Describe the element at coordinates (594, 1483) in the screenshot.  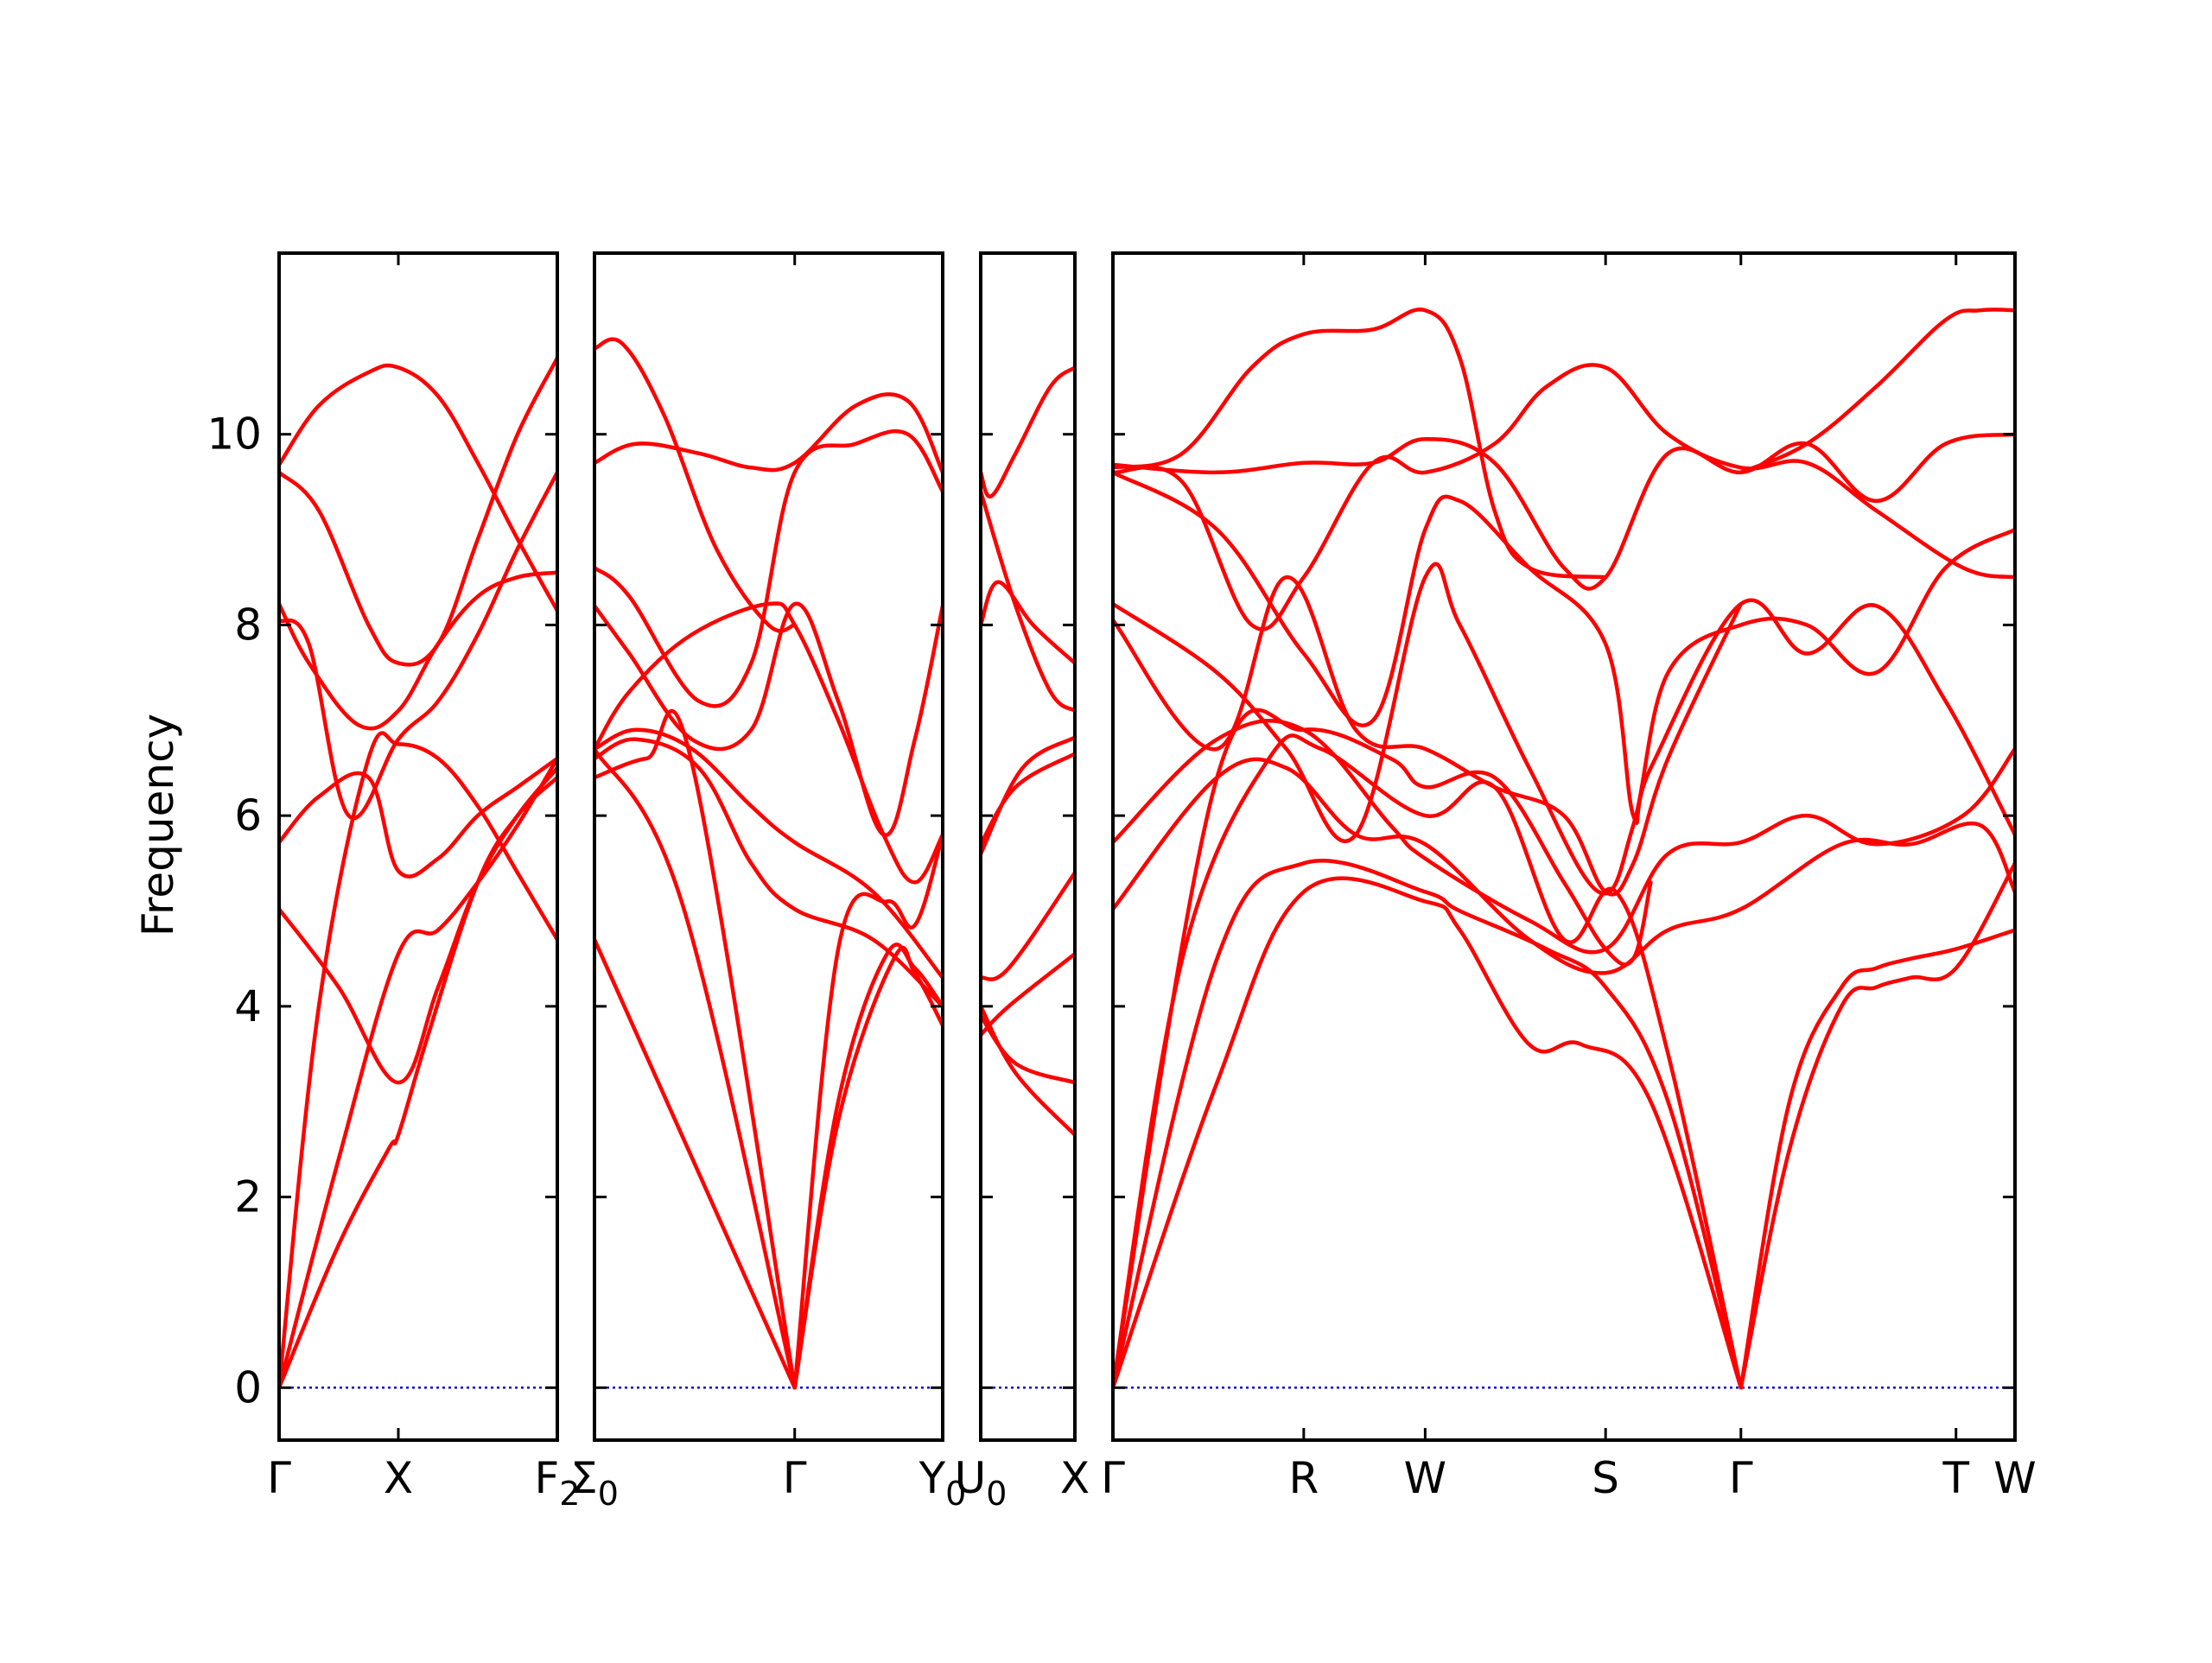
I see `x-tick-label: Σ0` at that location.